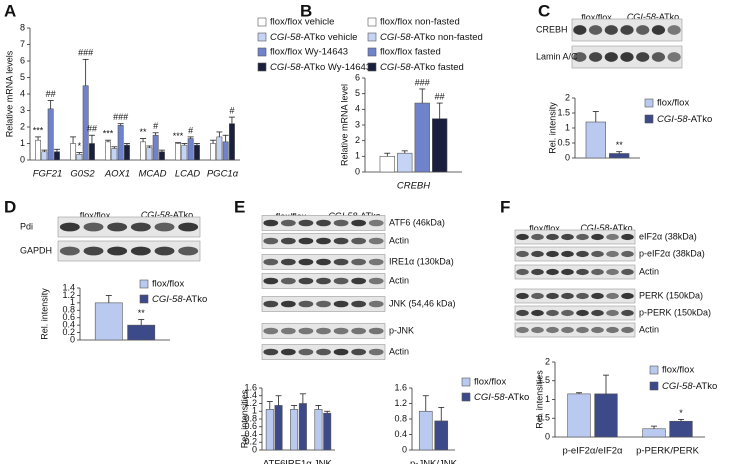  I want to click on significance-mark: ***, so click(38, 130).